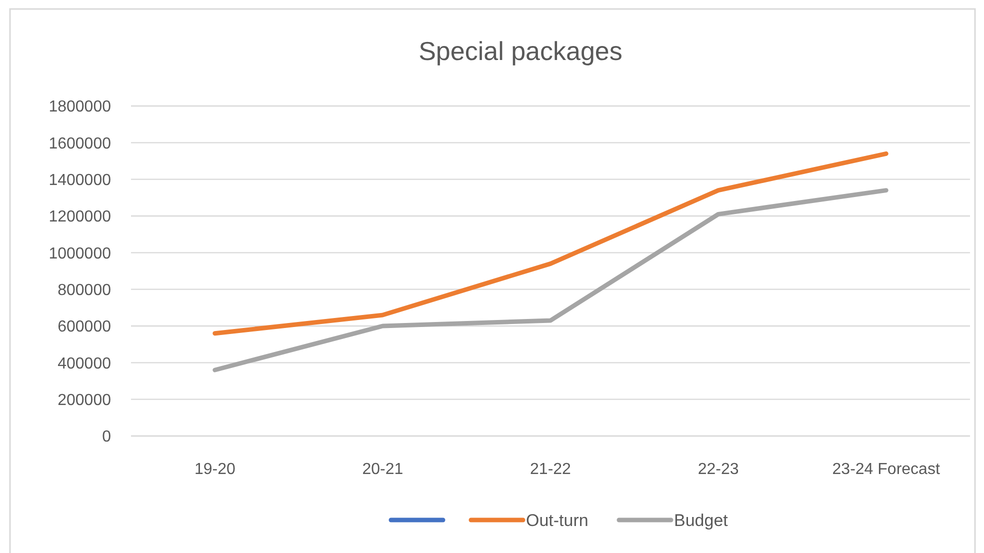 Image resolution: width=984 pixels, height=553 pixels. What do you see at coordinates (107, 437) in the screenshot?
I see `y-tick-label: 0` at bounding box center [107, 437].